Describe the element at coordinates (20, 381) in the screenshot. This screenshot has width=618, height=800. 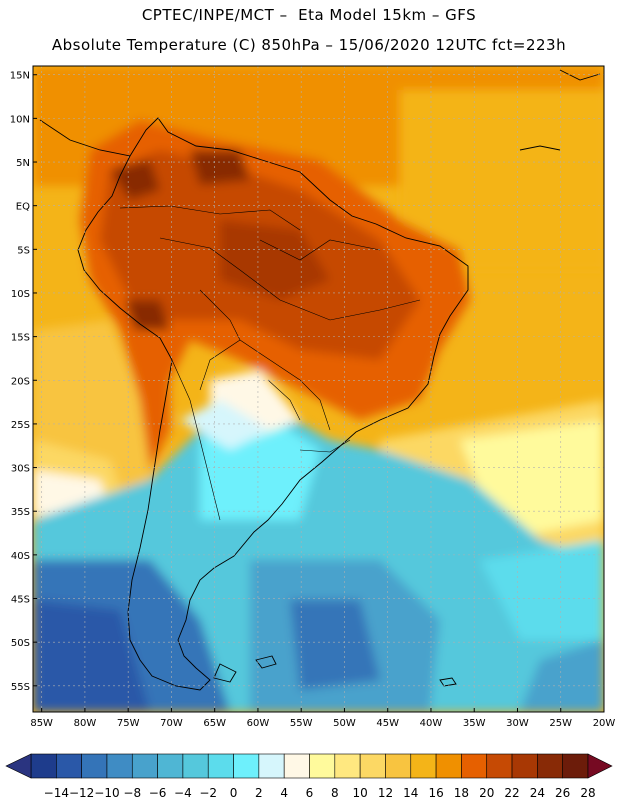
I see `lat-label: 20S` at that location.